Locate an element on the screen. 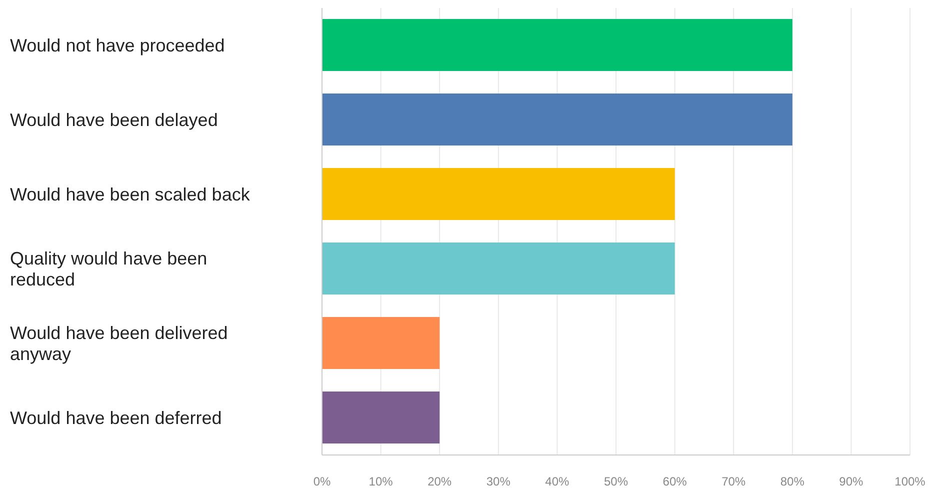 The width and height of the screenshot is (944, 503). x-tick-label: 30% is located at coordinates (498, 481).